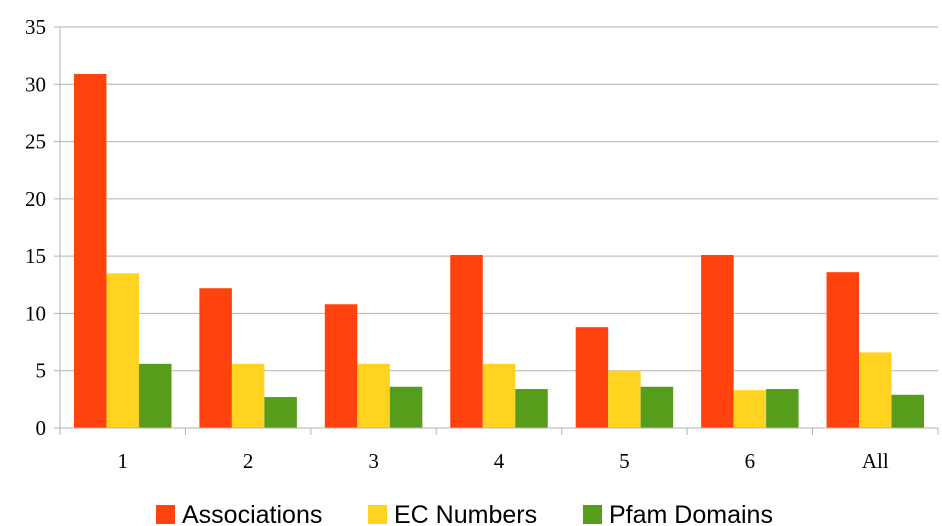  I want to click on x-tick-label: 3, so click(373, 461).